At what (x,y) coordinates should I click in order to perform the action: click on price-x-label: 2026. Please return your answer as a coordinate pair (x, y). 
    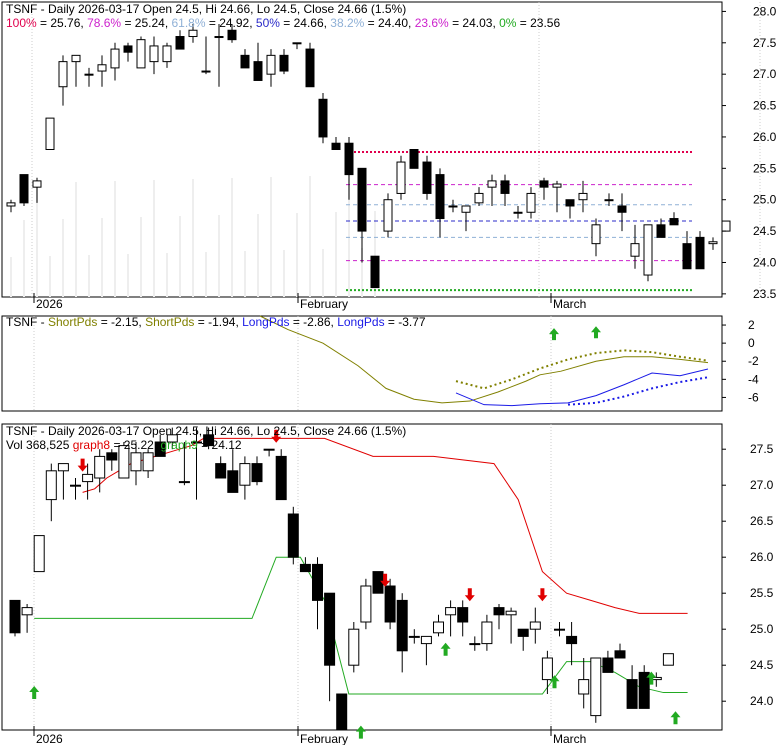
    Looking at the image, I should click on (49, 304).